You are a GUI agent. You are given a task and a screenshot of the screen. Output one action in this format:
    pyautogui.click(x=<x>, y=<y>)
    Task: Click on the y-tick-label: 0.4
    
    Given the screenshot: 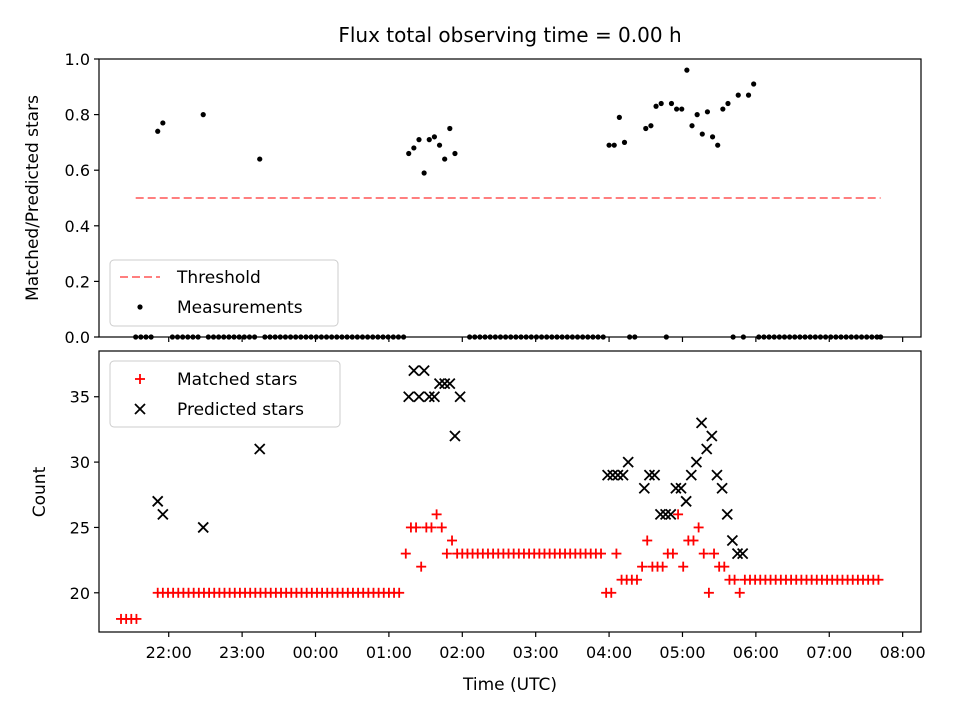 What is the action you would take?
    pyautogui.click(x=77, y=226)
    